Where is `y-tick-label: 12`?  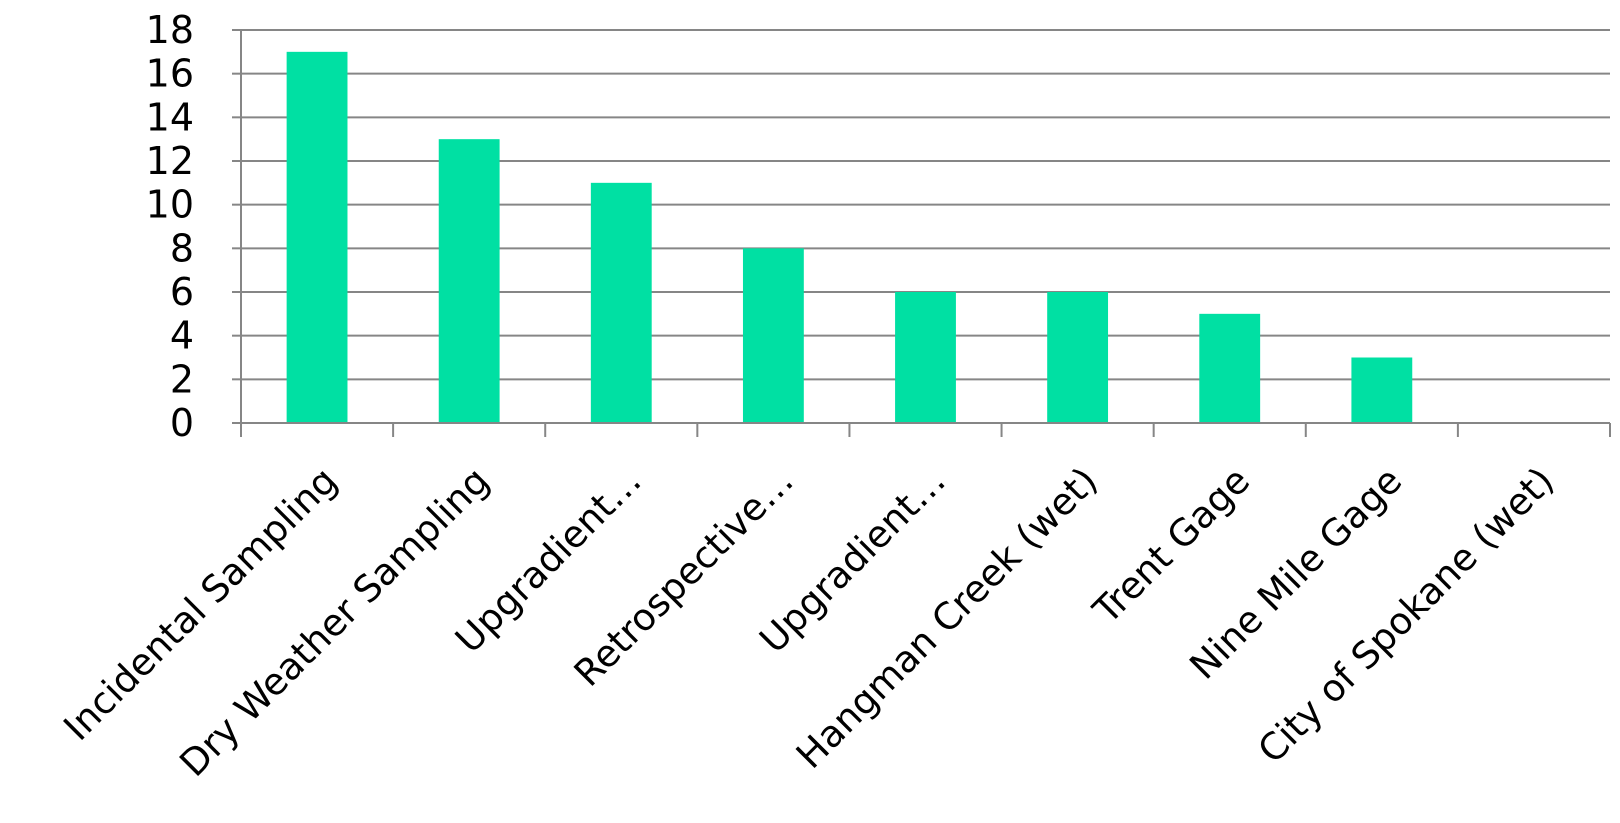
y-tick-label: 12 is located at coordinates (170, 161).